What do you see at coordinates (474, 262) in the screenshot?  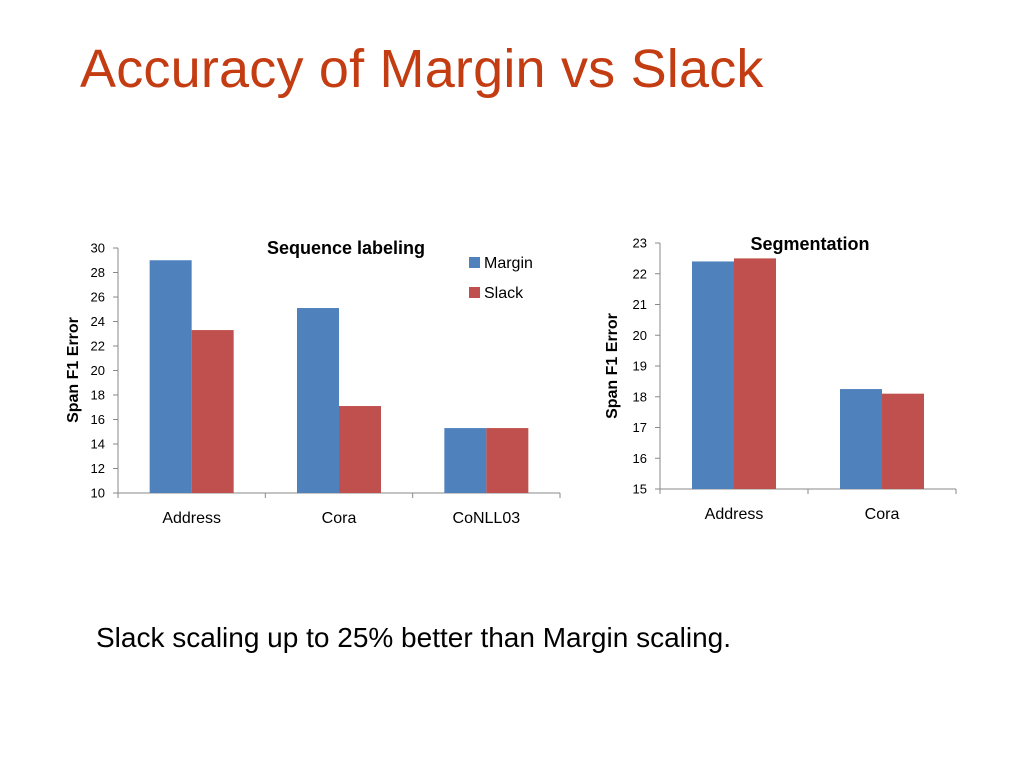 I see `legend-swatch-margin` at bounding box center [474, 262].